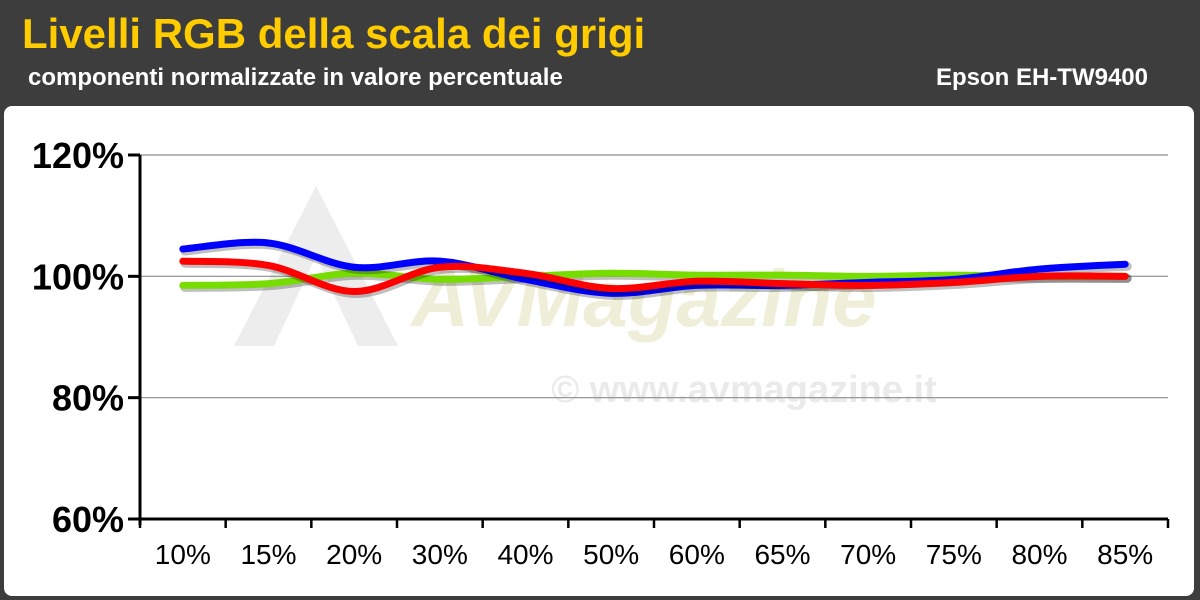  I want to click on x-tick-label: 50%, so click(611, 554).